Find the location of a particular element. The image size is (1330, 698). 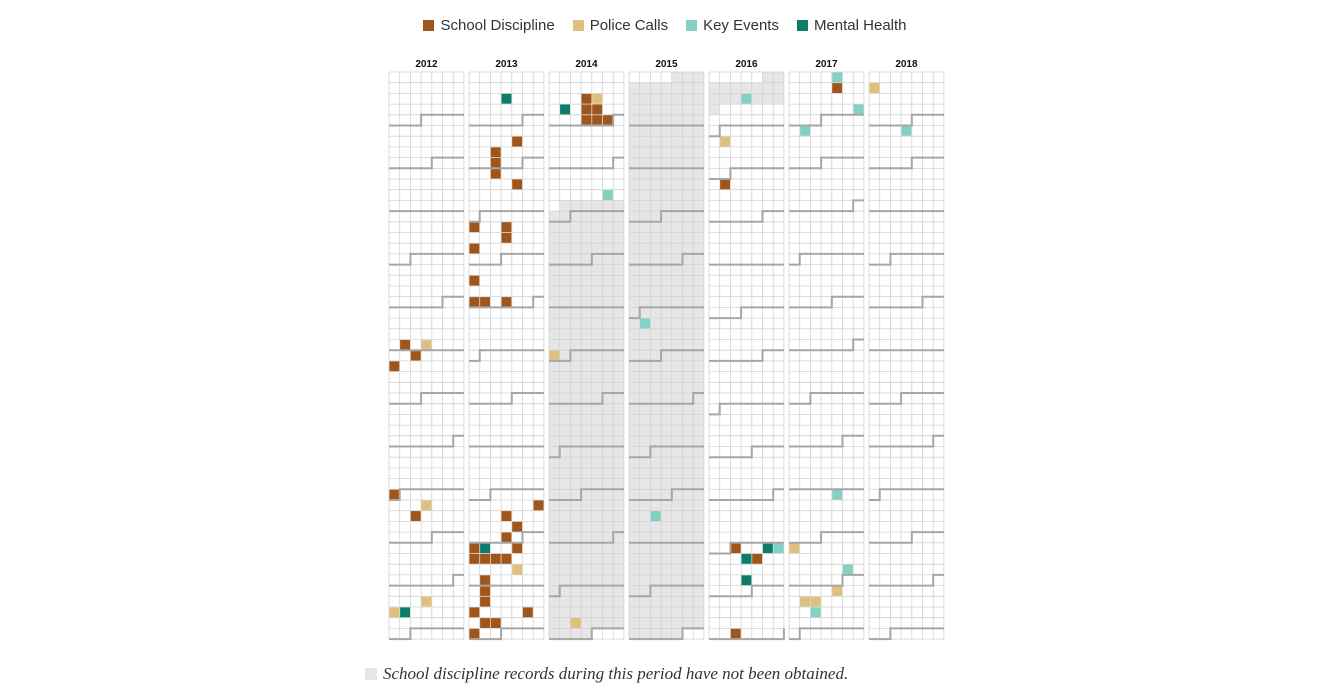

legend-swatch-mental is located at coordinates (802, 25).